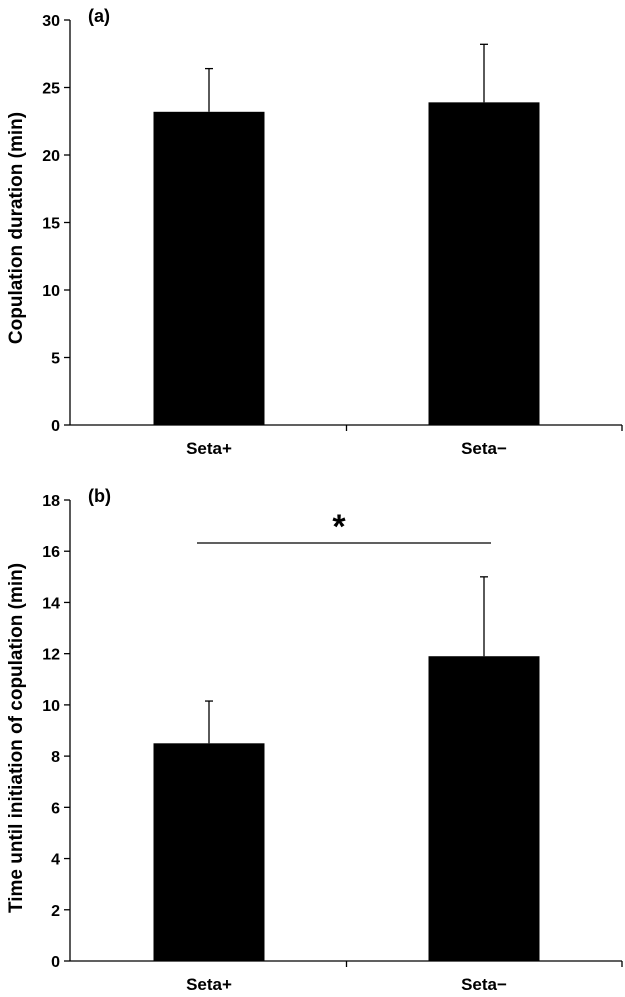  Describe the element at coordinates (51, 224) in the screenshot. I see `y-tick-label: 15` at that location.